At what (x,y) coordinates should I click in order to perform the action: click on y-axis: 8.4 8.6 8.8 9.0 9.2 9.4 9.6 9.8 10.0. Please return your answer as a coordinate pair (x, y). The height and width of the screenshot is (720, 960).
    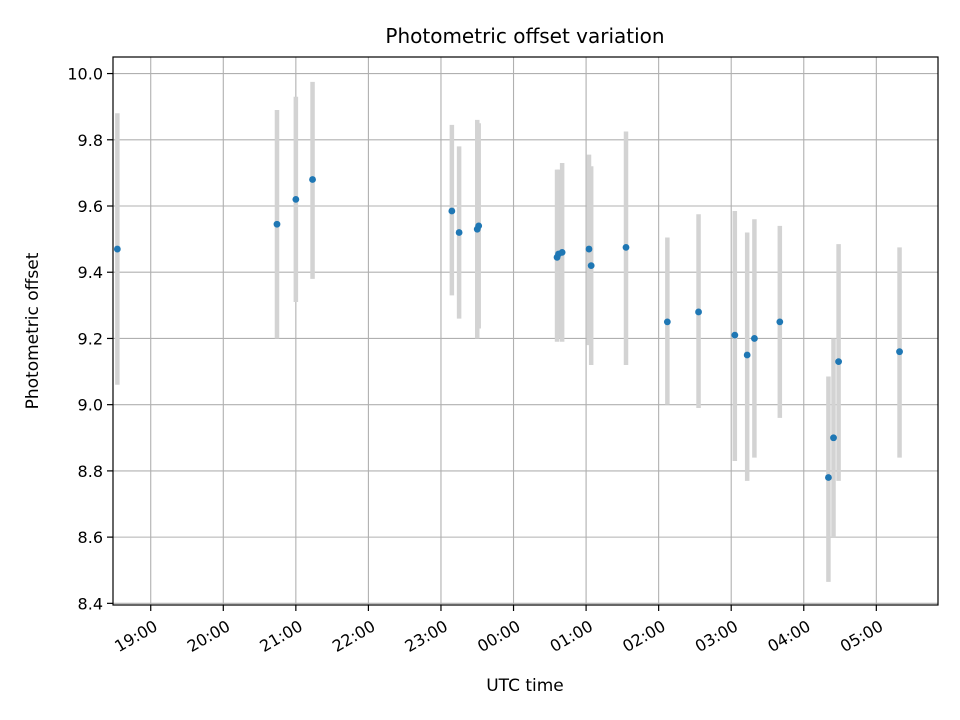
    Looking at the image, I should click on (90, 339).